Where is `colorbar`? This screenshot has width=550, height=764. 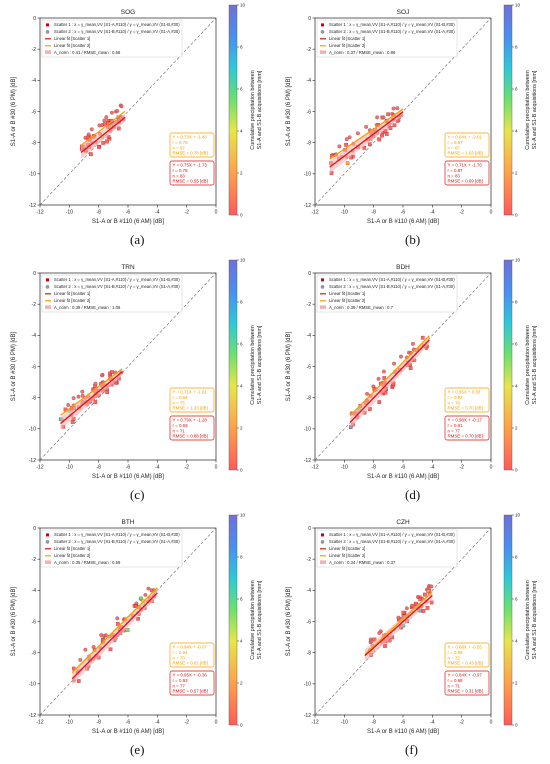
colorbar is located at coordinates (508, 110).